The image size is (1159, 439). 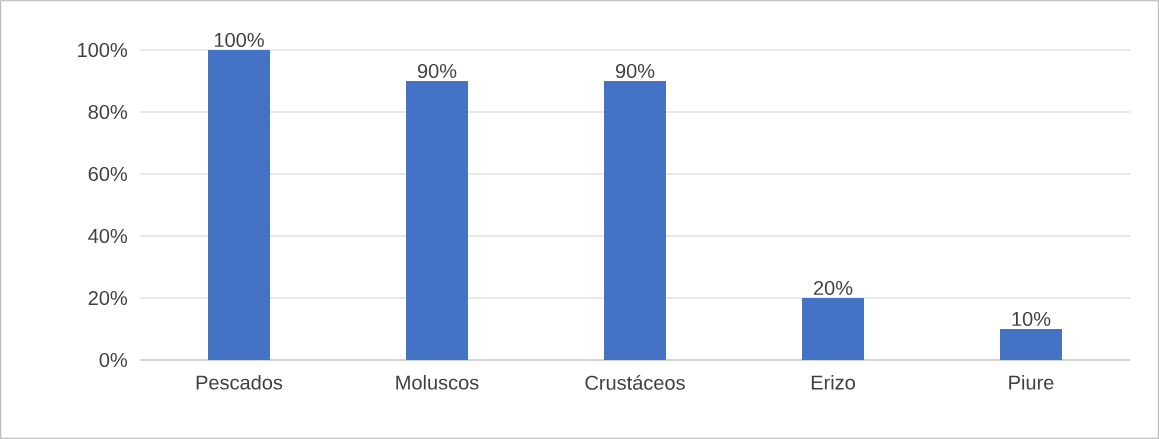 I want to click on data-label: 20%, so click(x=833, y=288).